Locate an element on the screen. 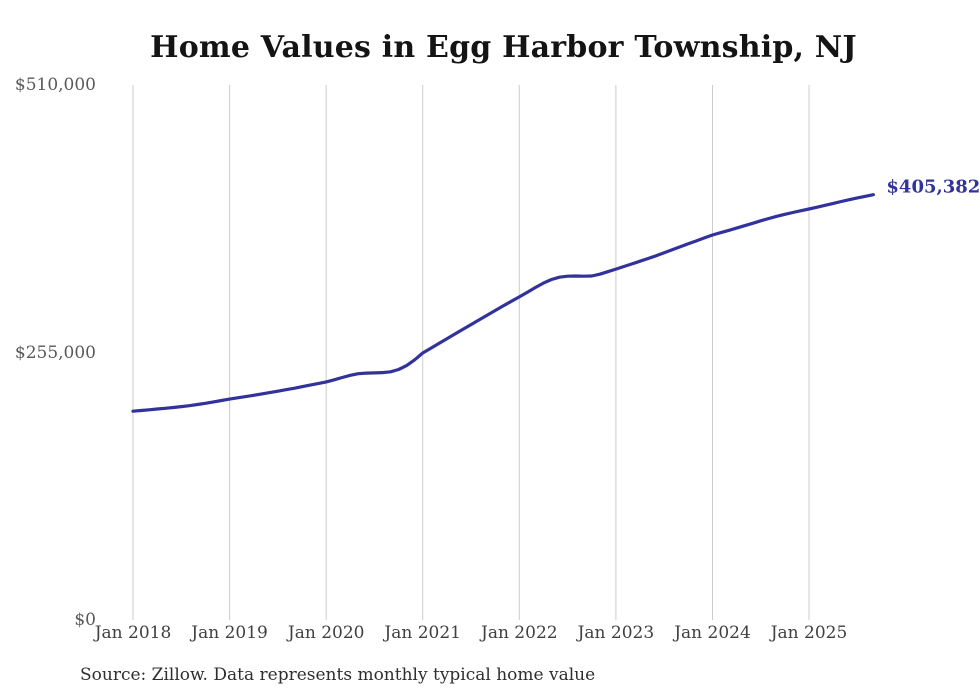 The width and height of the screenshot is (980, 699). x-axis-tick-jan-2018: Jan 2018 is located at coordinates (133, 633).